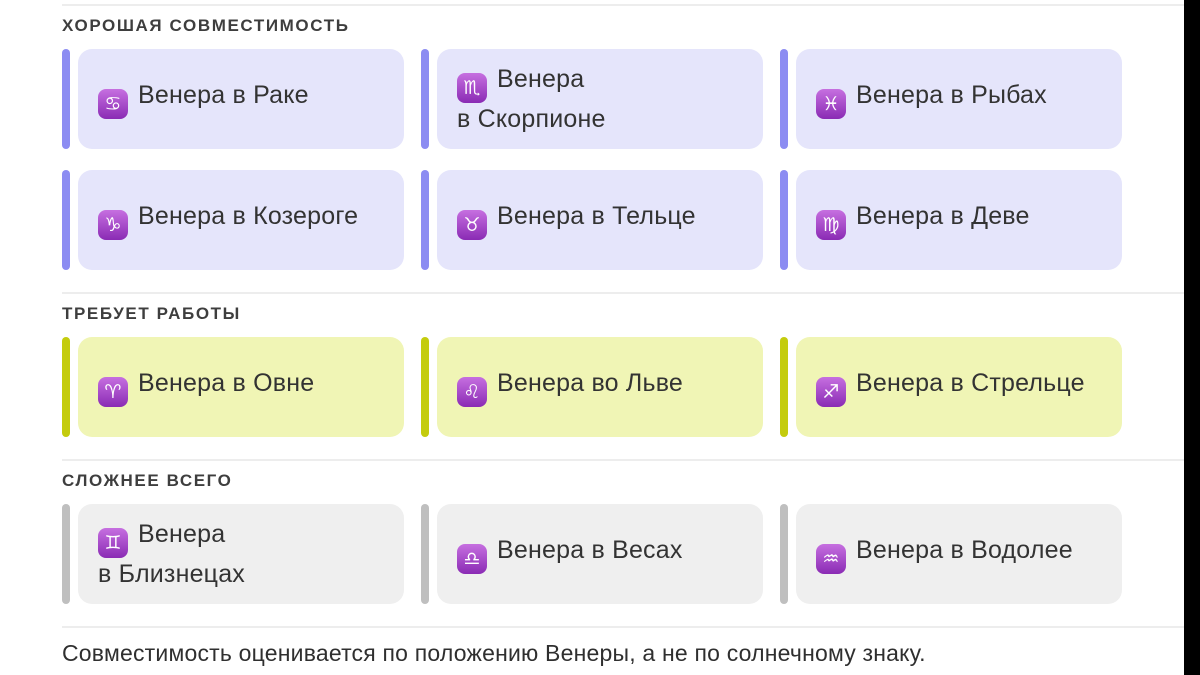 The image size is (1200, 675). Describe the element at coordinates (113, 104) in the screenshot. I see `cancer-icon: ♋` at that location.